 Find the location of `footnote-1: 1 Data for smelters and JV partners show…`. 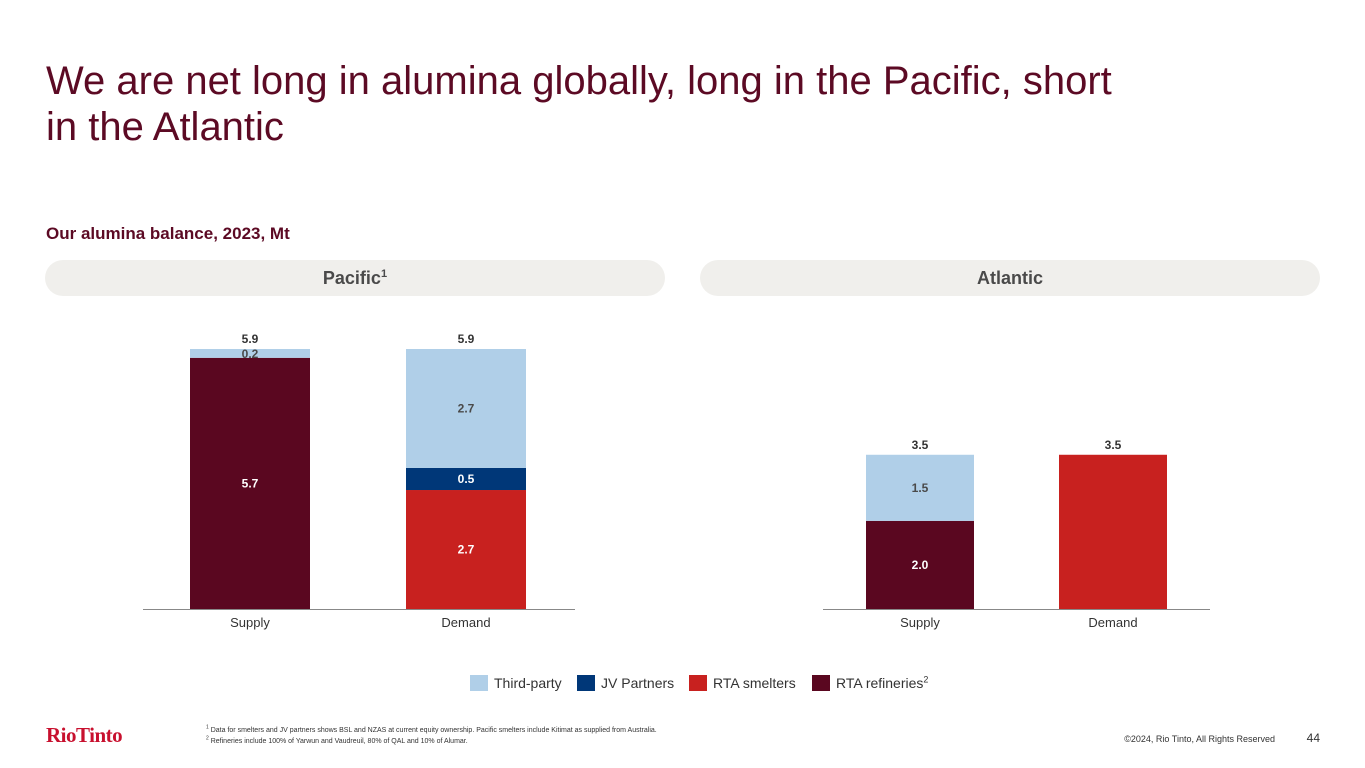

footnote-1: 1 Data for smelters and JV partners show… is located at coordinates (431, 730).